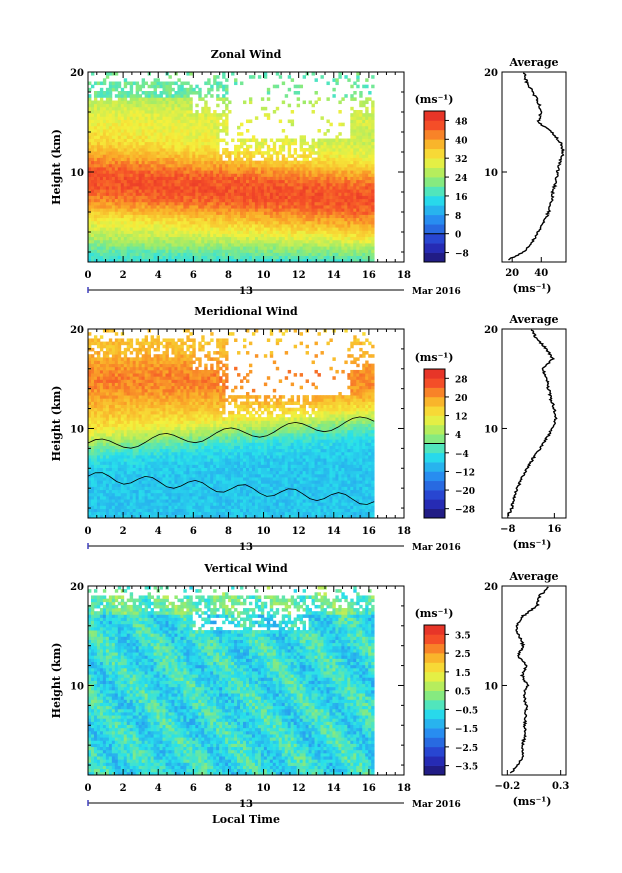 The height and width of the screenshot is (873, 622). What do you see at coordinates (434, 99) in the screenshot?
I see `colorbar-unit: (ms⁻¹)` at bounding box center [434, 99].